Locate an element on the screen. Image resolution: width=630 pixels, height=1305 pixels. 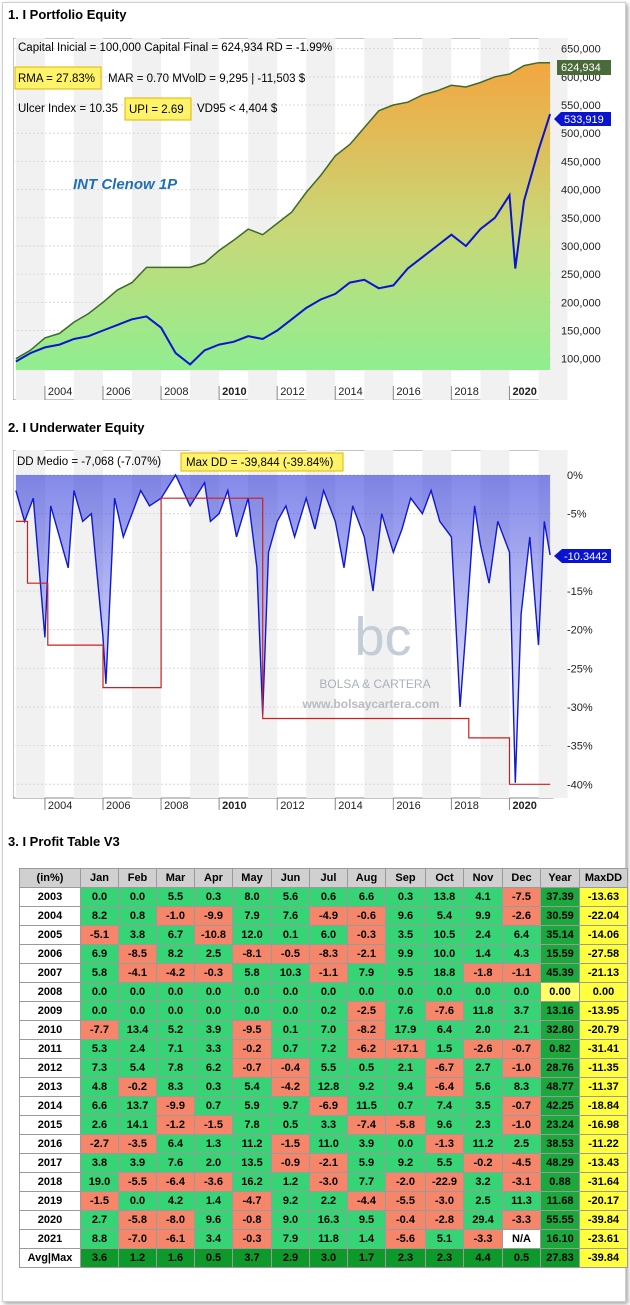
table-cell: -0.2 is located at coordinates (483, 1163).